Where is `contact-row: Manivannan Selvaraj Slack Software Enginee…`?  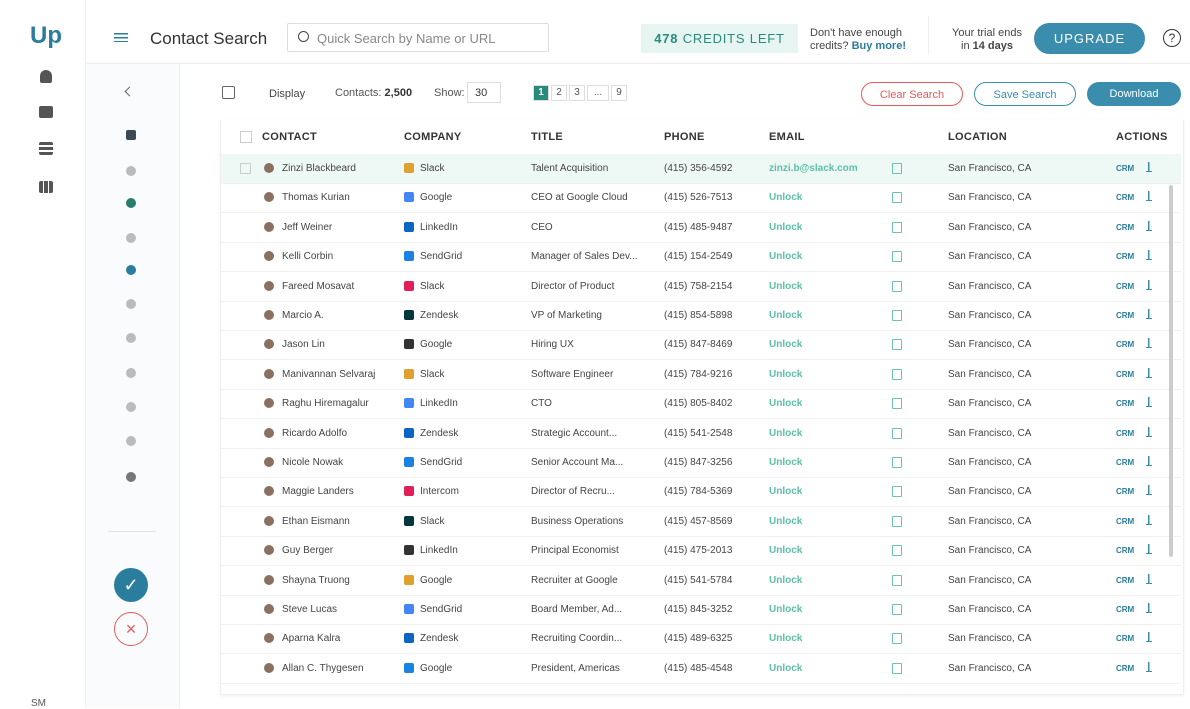 contact-row: Manivannan Selvaraj Slack Software Enginee… is located at coordinates (701, 375).